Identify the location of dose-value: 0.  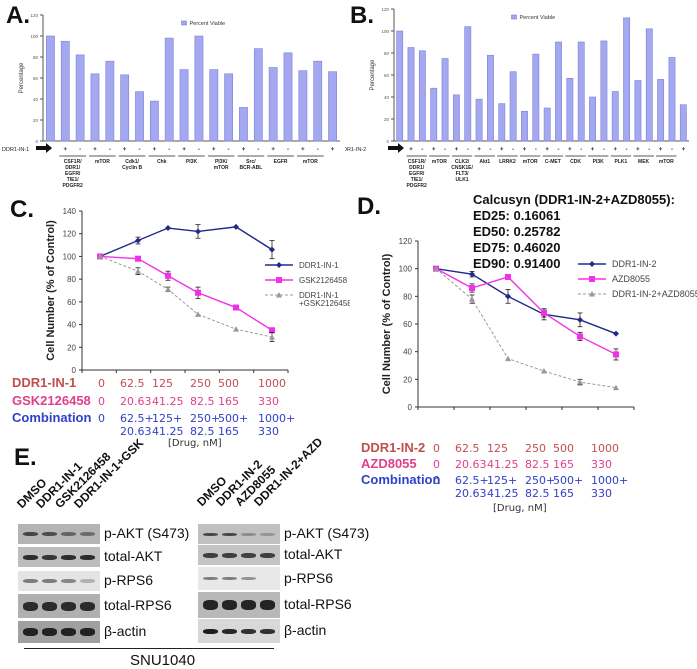
(436, 464).